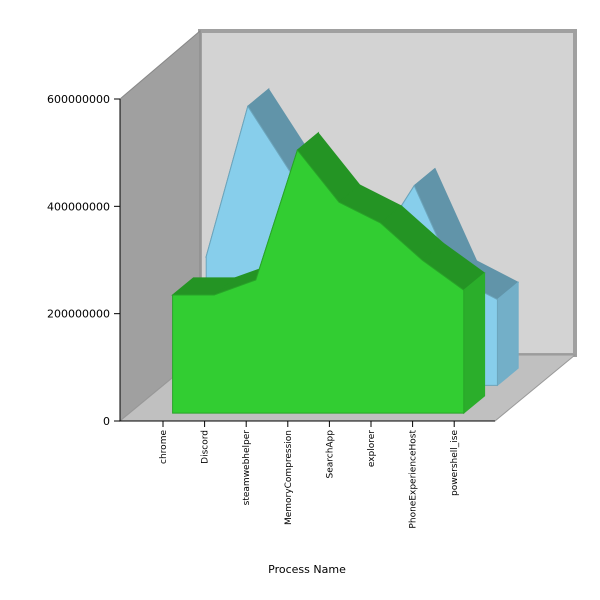 This screenshot has width=600, height=600. Describe the element at coordinates (78, 99) in the screenshot. I see `y-tick-label: 600000000` at that location.